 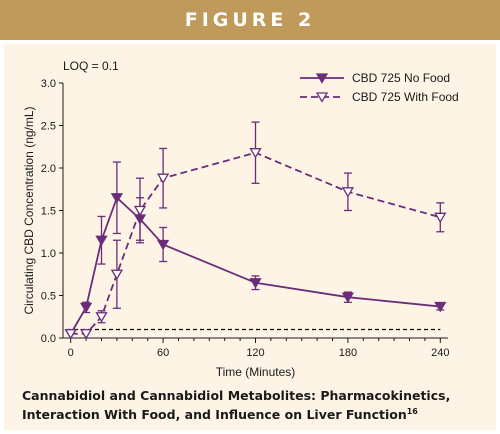 What do you see at coordinates (71, 353) in the screenshot?
I see `x-tick-label: 0` at bounding box center [71, 353].